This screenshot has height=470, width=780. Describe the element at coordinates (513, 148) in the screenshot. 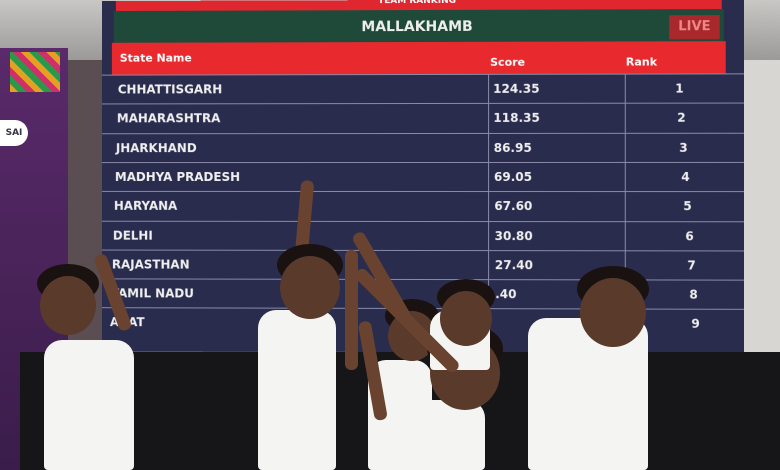

I see `score: 86.95` at that location.